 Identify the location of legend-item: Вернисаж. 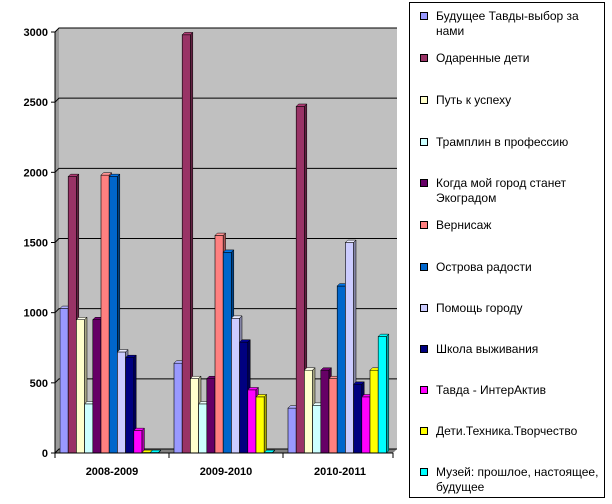
(511, 225).